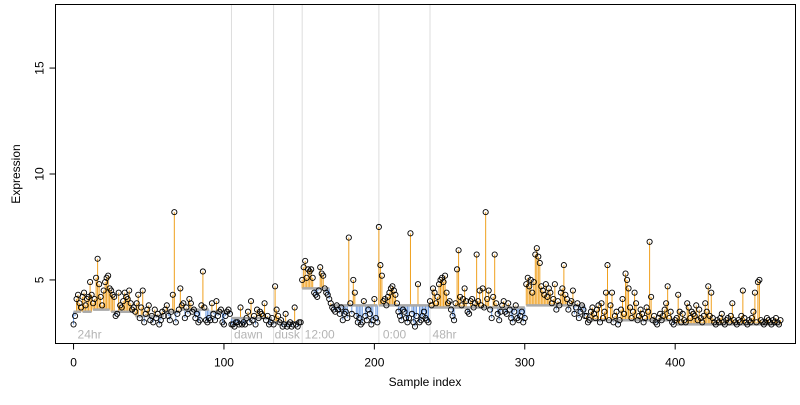 This screenshot has height=405, width=800. What do you see at coordinates (288, 335) in the screenshot?
I see `annotation-label: dusk` at bounding box center [288, 335].